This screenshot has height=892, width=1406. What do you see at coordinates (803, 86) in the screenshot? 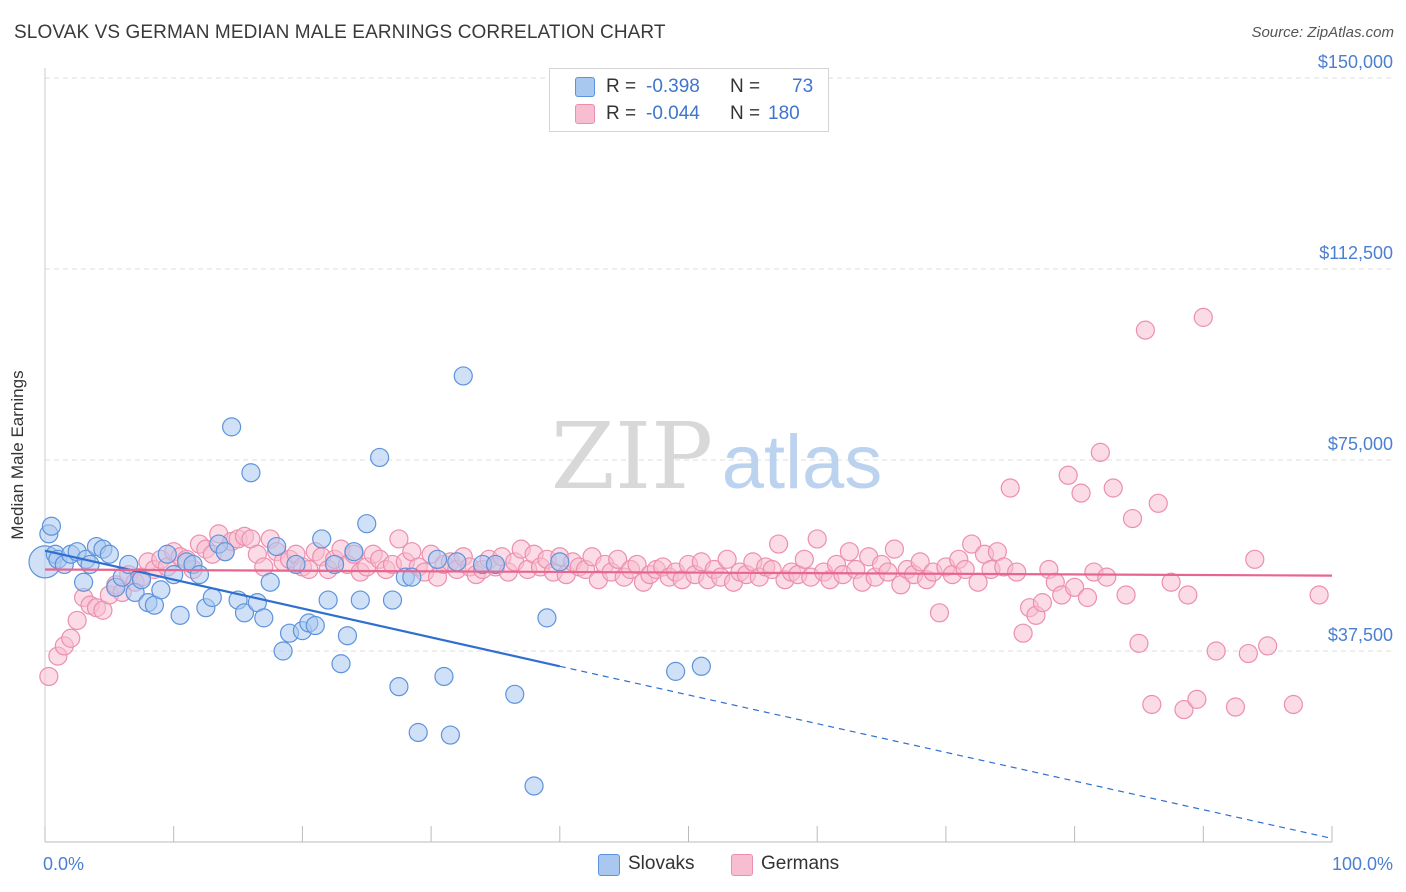
I see `legend-n-value: 73` at bounding box center [803, 86].